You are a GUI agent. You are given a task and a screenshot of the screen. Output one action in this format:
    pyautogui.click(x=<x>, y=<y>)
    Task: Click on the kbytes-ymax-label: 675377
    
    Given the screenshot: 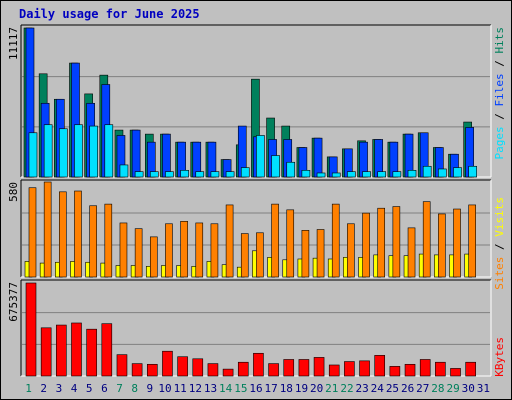 What is the action you would take?
    pyautogui.click(x=13, y=302)
    